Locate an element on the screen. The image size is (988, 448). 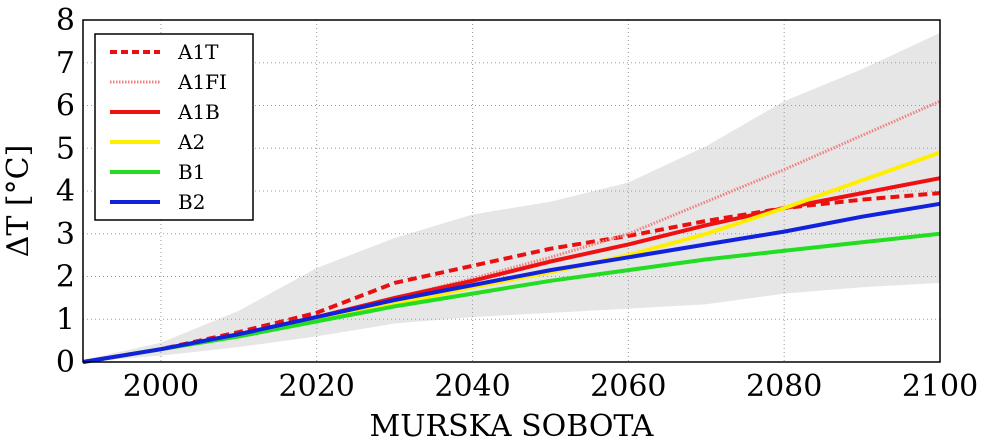
y-tick-label: 5 is located at coordinates (65, 148).